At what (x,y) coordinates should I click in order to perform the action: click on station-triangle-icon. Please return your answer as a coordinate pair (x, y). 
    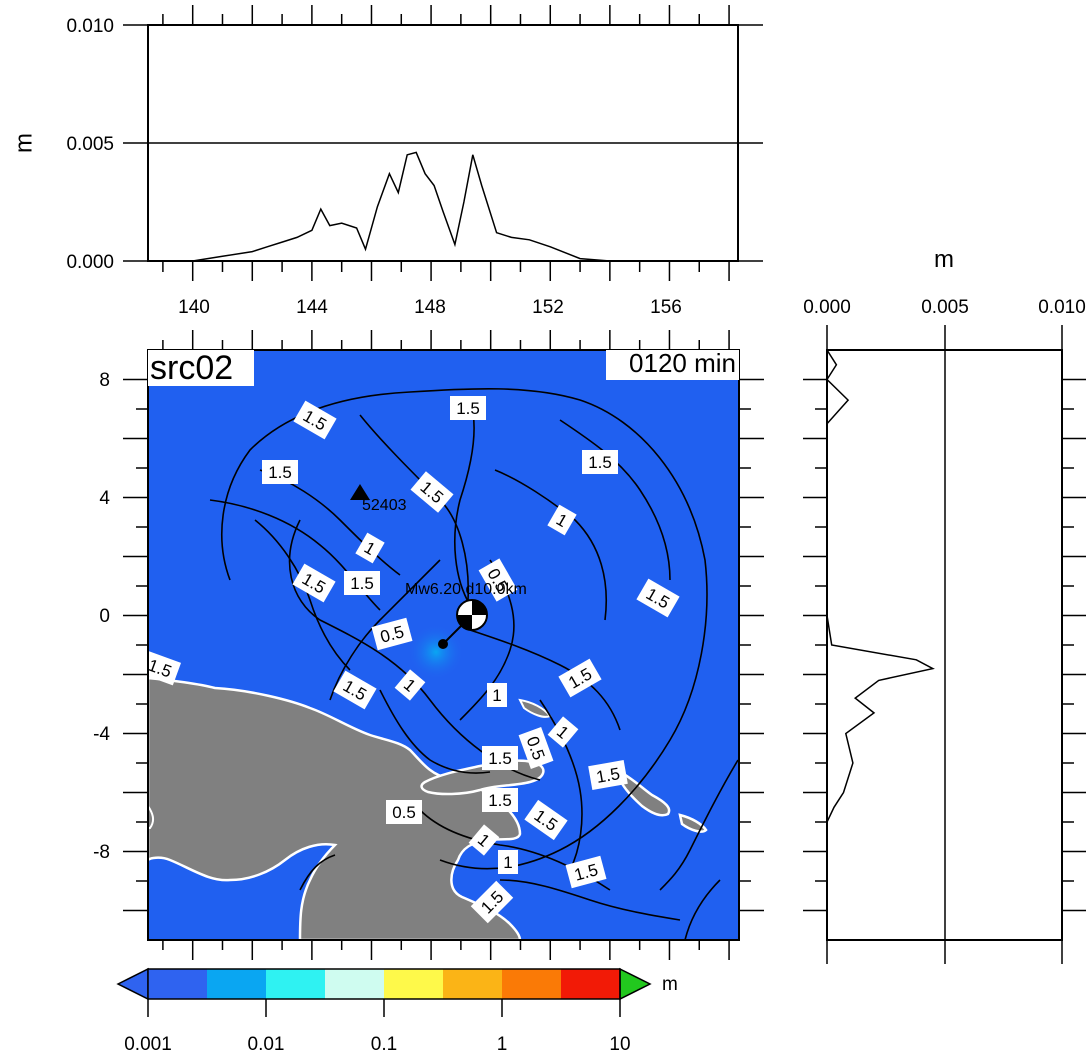
    Looking at the image, I should click on (360, 492).